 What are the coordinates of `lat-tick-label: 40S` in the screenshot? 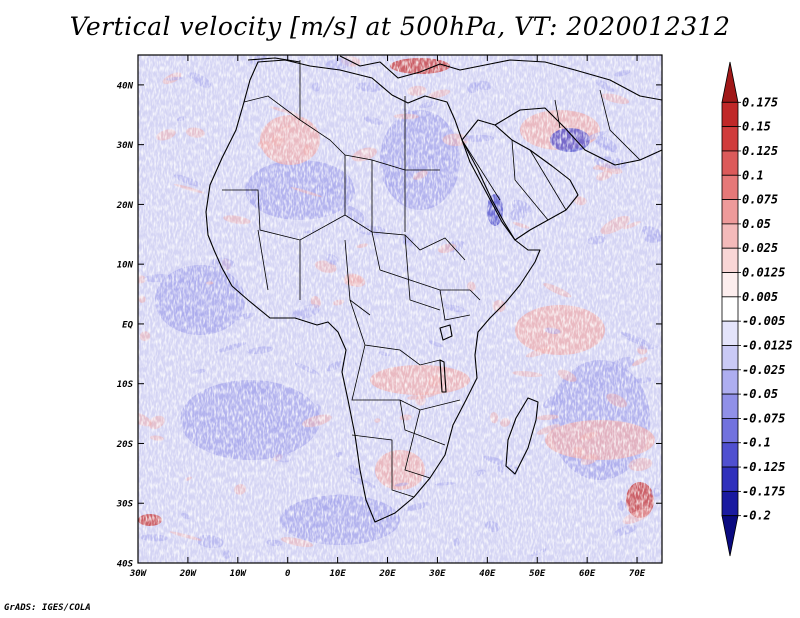 It's located at (125, 565).